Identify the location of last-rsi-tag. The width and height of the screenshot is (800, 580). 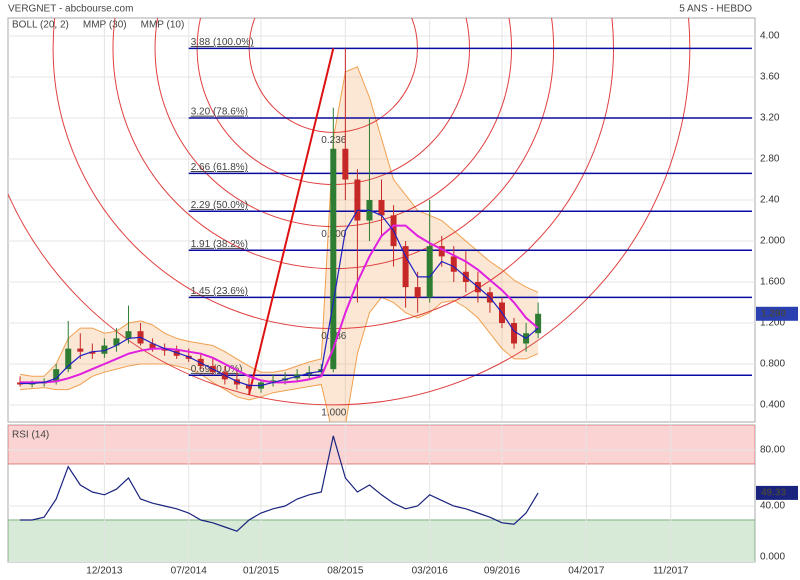
(777, 492).